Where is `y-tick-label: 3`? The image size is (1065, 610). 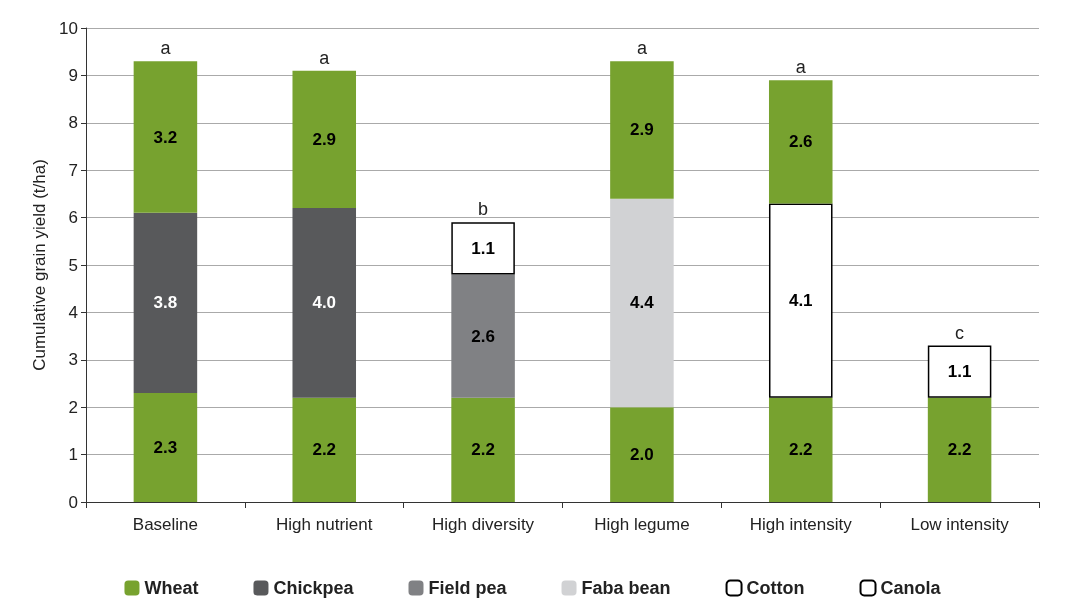
y-tick-label: 3 is located at coordinates (73, 360).